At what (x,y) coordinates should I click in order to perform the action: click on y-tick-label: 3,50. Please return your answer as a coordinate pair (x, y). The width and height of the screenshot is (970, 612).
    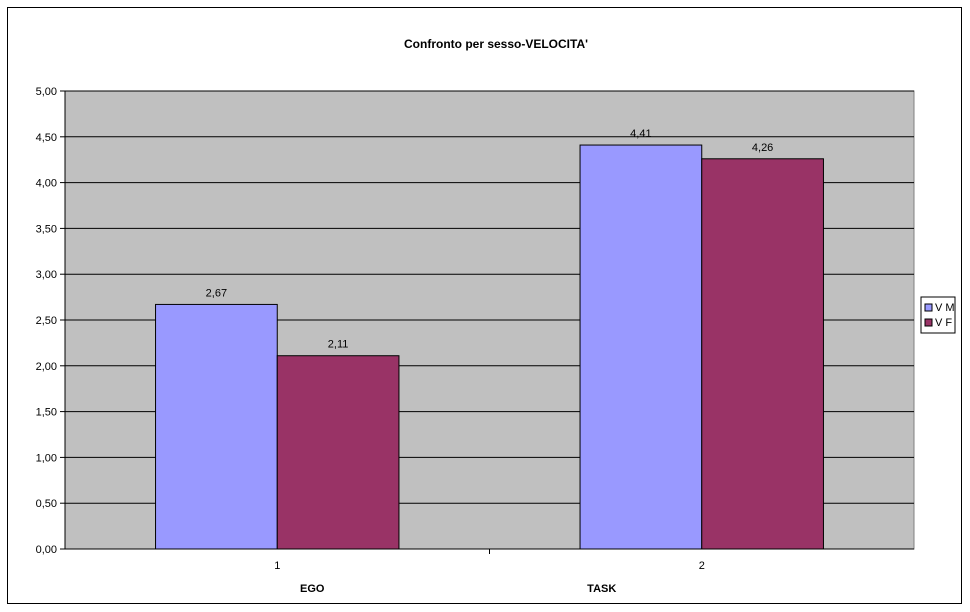
    Looking at the image, I should click on (46, 229).